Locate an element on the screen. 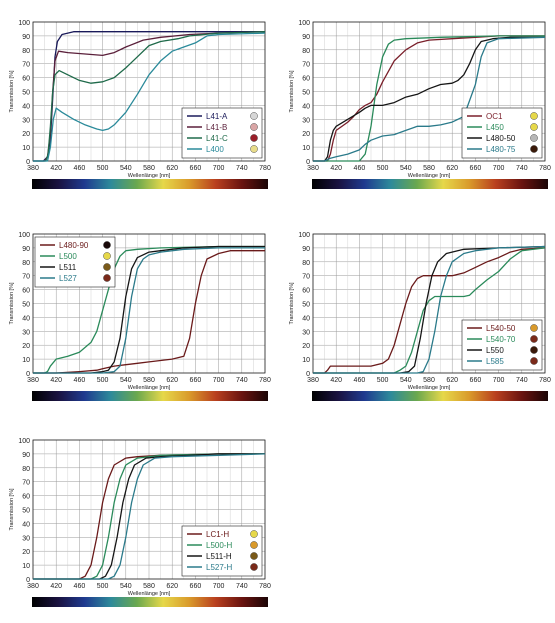 This screenshot has width=555, height=623. series-line-l500 is located at coordinates (149, 309).